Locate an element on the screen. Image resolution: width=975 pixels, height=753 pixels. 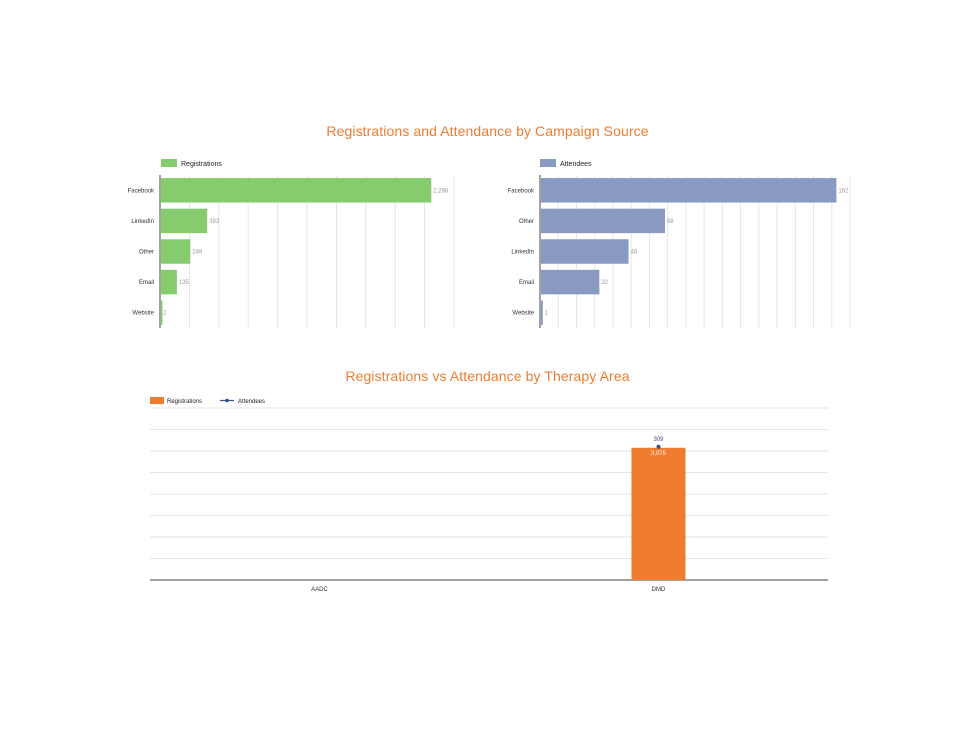
bar-label-dmd: 3,075 is located at coordinates (659, 454).